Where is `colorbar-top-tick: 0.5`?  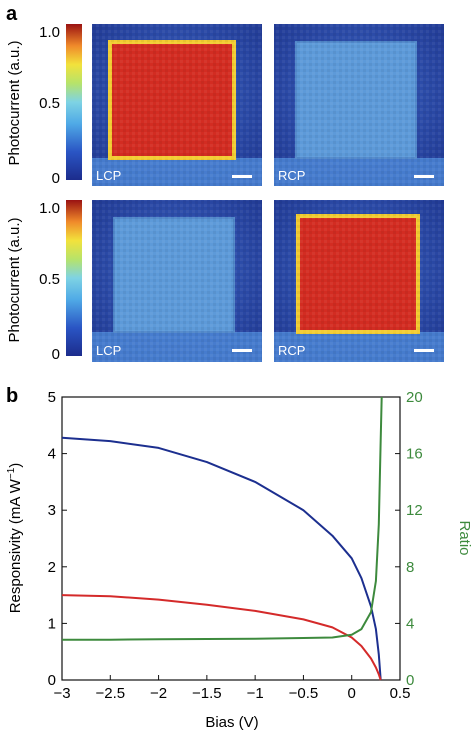
colorbar-top-tick: 0.5 is located at coordinates (49, 103).